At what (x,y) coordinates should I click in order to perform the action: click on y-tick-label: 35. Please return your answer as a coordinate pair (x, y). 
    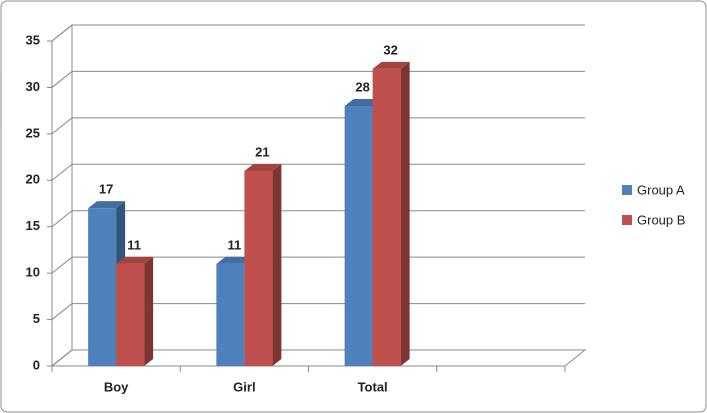
    Looking at the image, I should click on (33, 39).